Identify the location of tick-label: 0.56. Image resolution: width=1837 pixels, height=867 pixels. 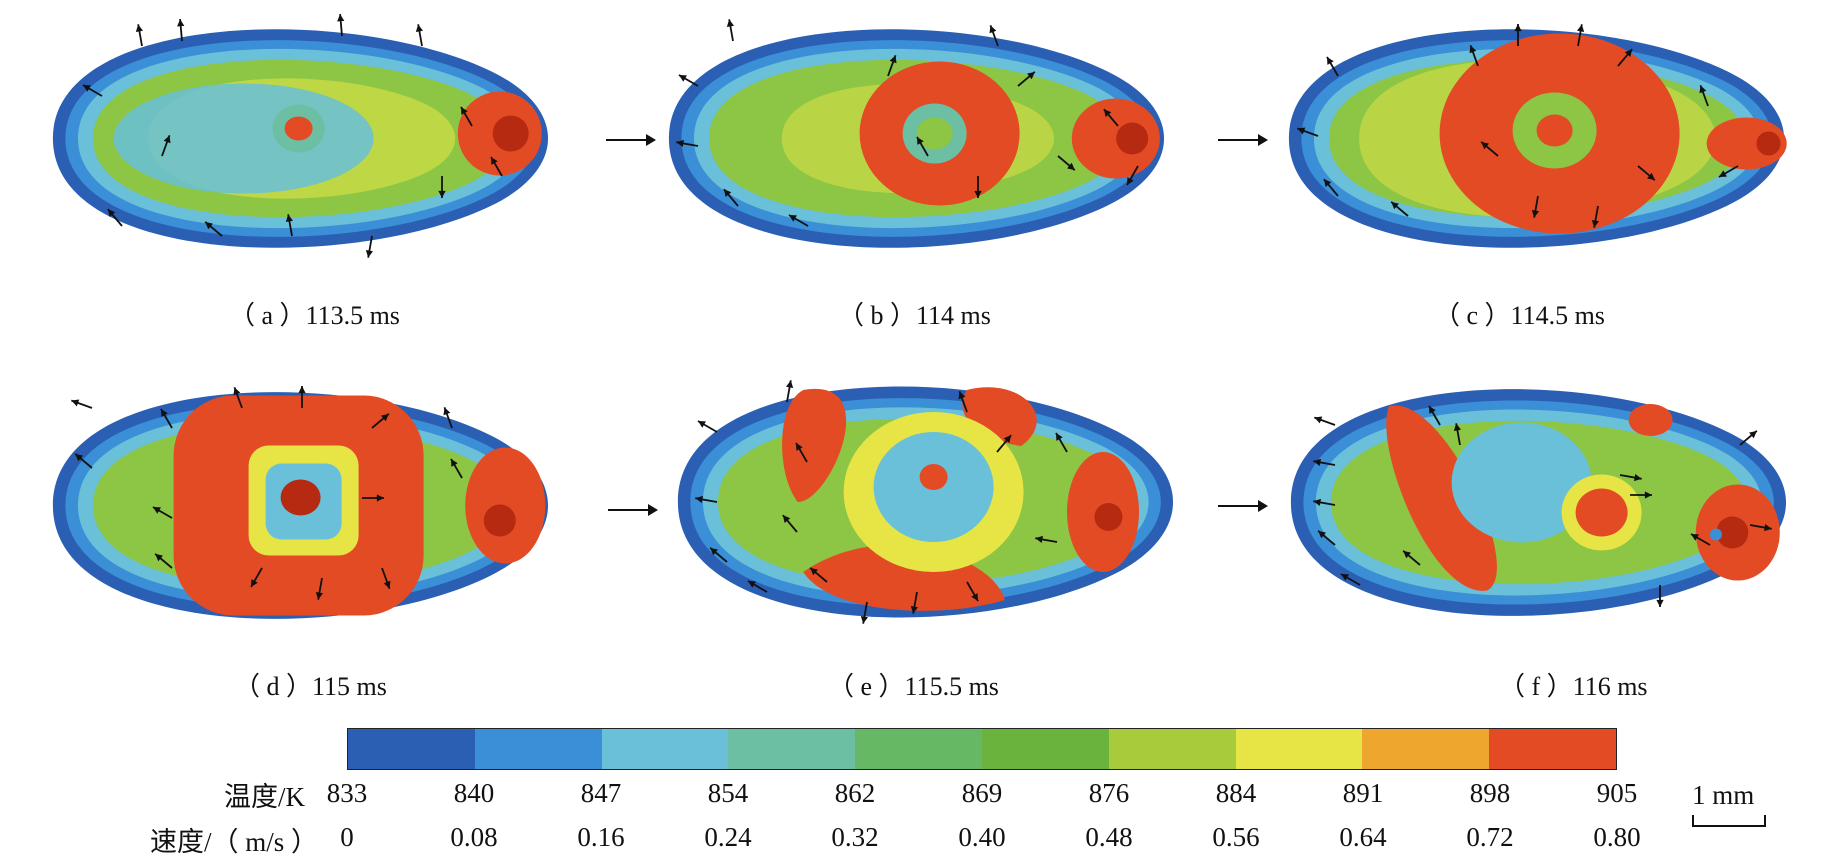
(1236, 837).